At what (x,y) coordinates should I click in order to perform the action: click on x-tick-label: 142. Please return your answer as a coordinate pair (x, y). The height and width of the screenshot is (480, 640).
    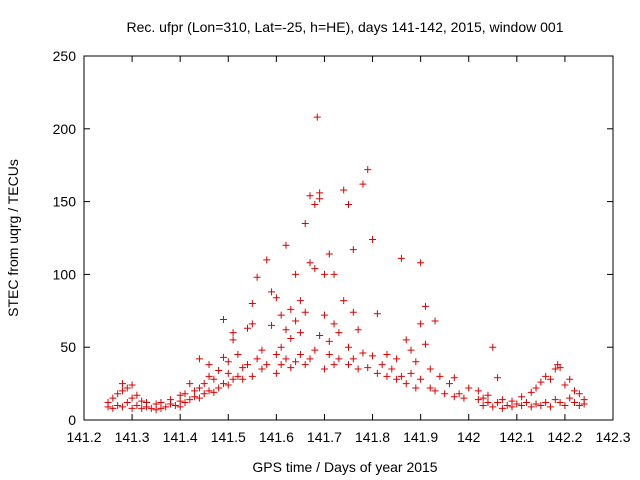
    Looking at the image, I should click on (469, 437).